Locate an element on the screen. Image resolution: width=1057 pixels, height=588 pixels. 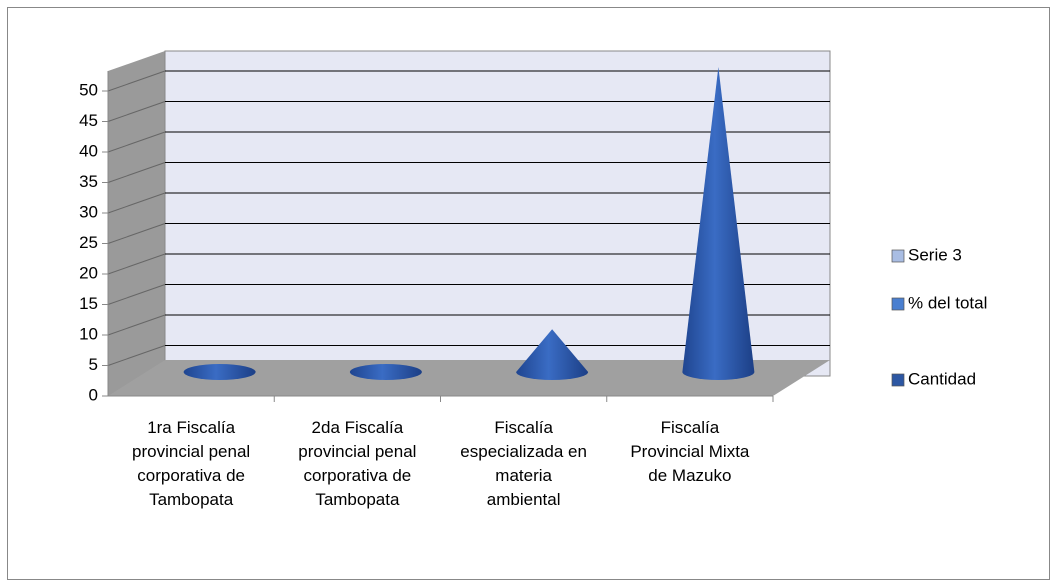
y-tick-label: 45 is located at coordinates (88, 120).